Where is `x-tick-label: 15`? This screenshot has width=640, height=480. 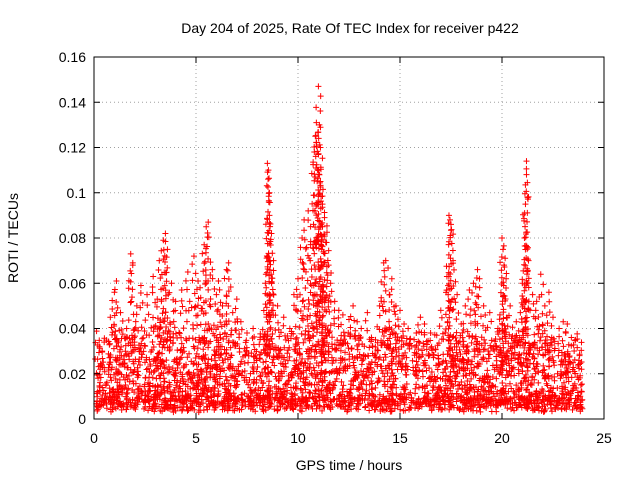 x-tick-label: 15 is located at coordinates (400, 438).